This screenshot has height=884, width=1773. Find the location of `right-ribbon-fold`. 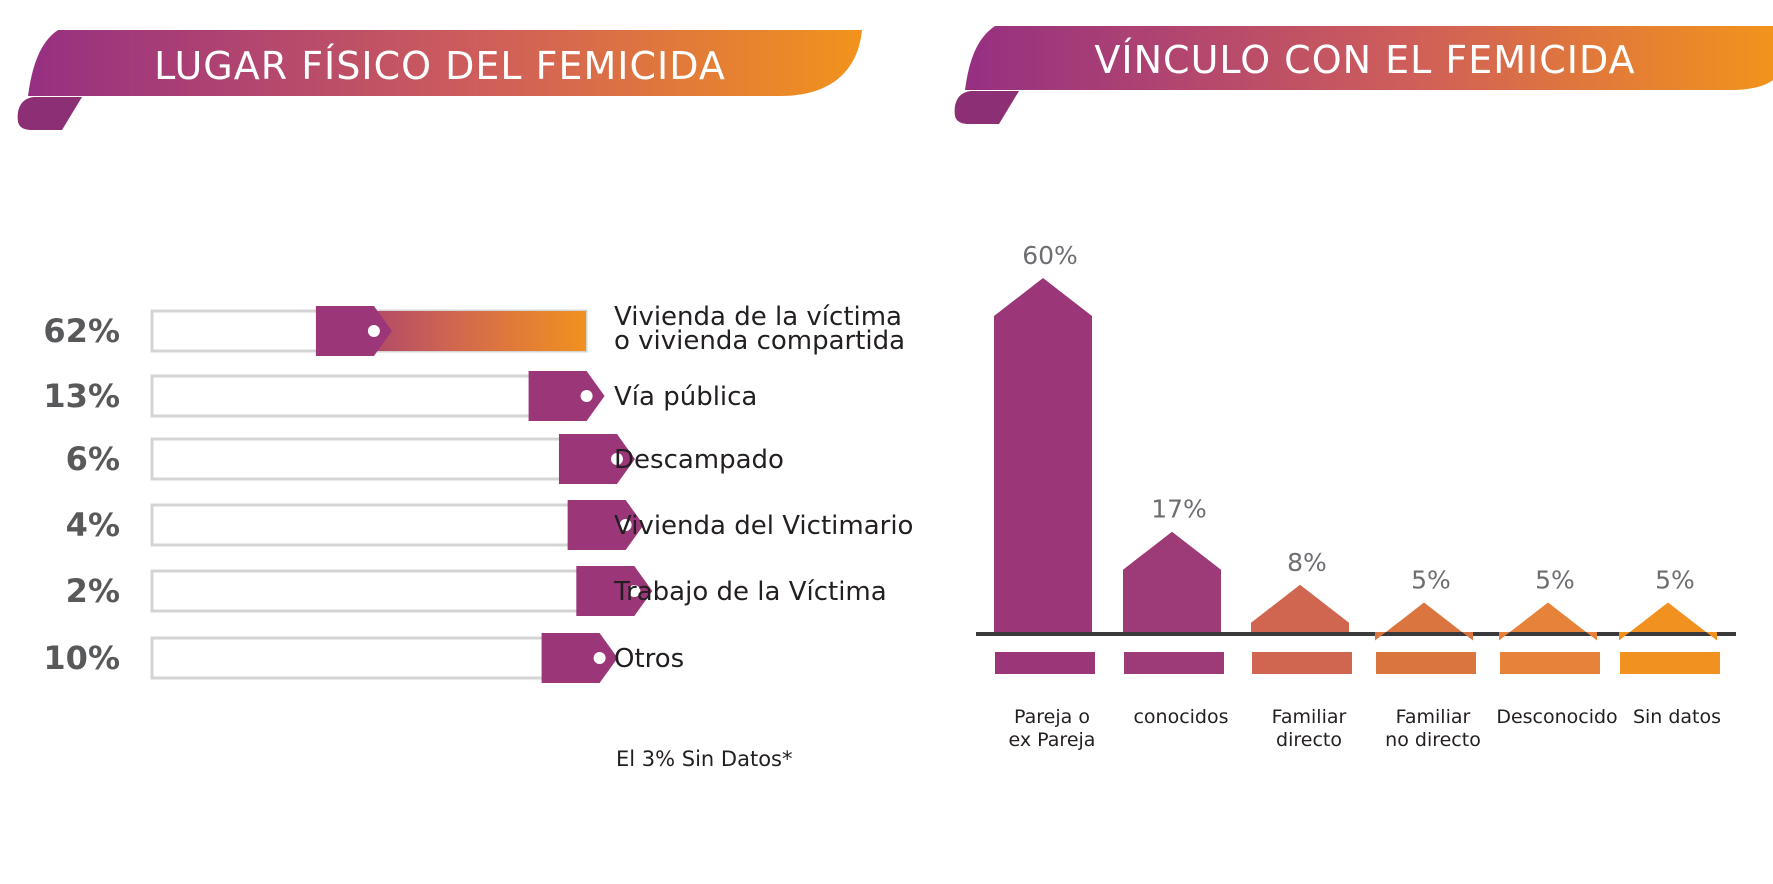

right-ribbon-fold is located at coordinates (987, 107).